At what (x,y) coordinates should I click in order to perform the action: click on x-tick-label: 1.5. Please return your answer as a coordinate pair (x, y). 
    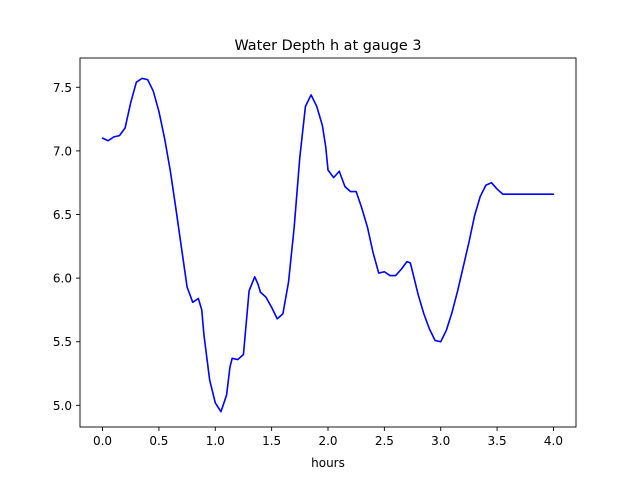
    Looking at the image, I should click on (271, 441).